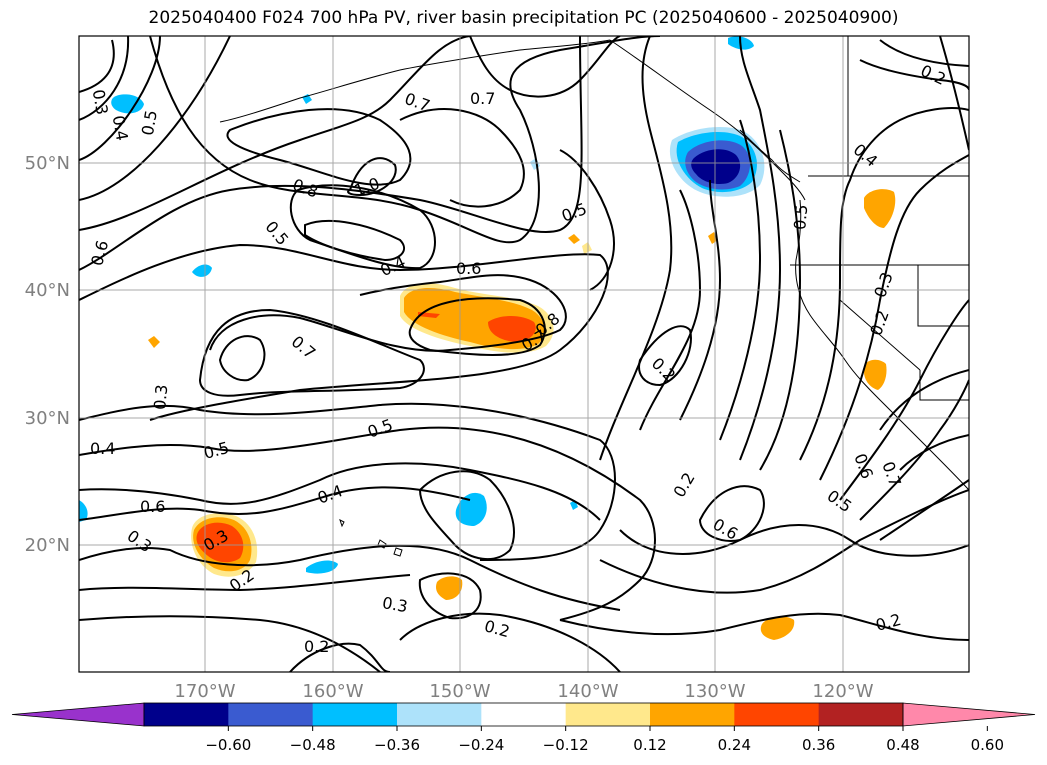 The height and width of the screenshot is (765, 1047). I want to click on neg-anomaly-pnw-core, so click(716, 166).